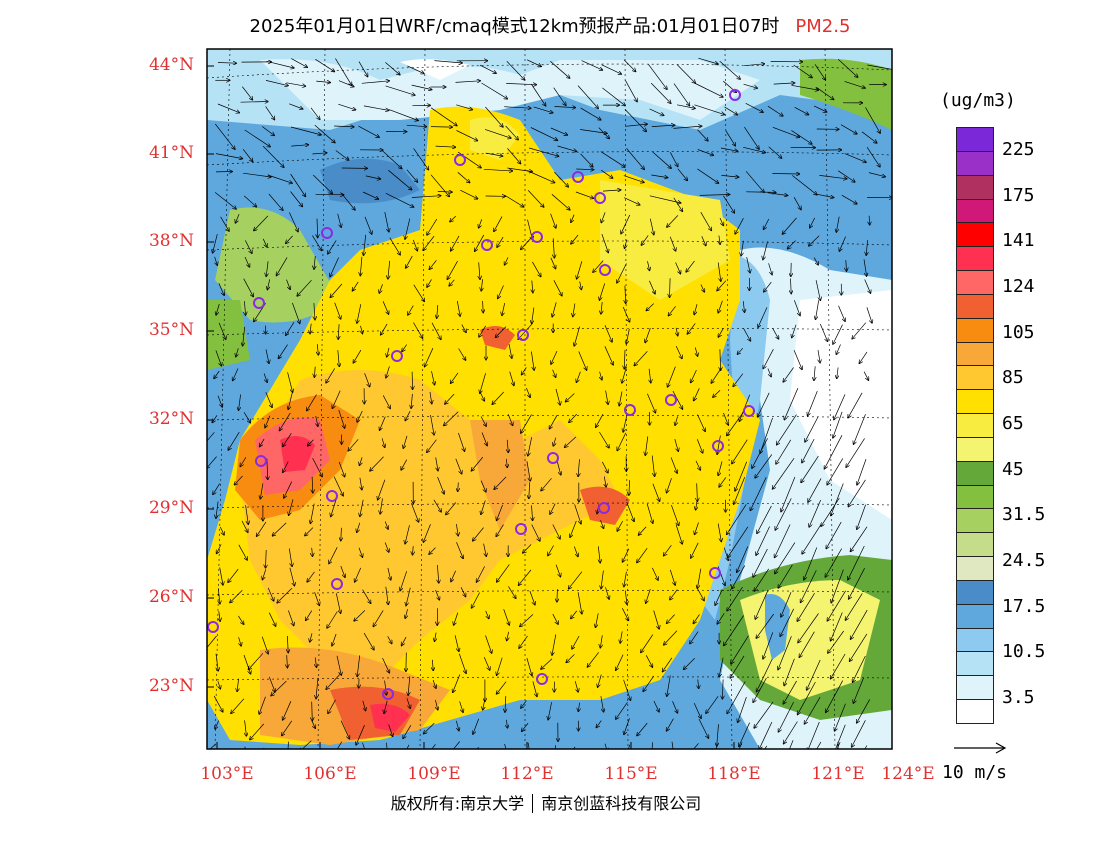  What do you see at coordinates (527, 774) in the screenshot?
I see `lon-label-112: 112°E` at bounding box center [527, 774].